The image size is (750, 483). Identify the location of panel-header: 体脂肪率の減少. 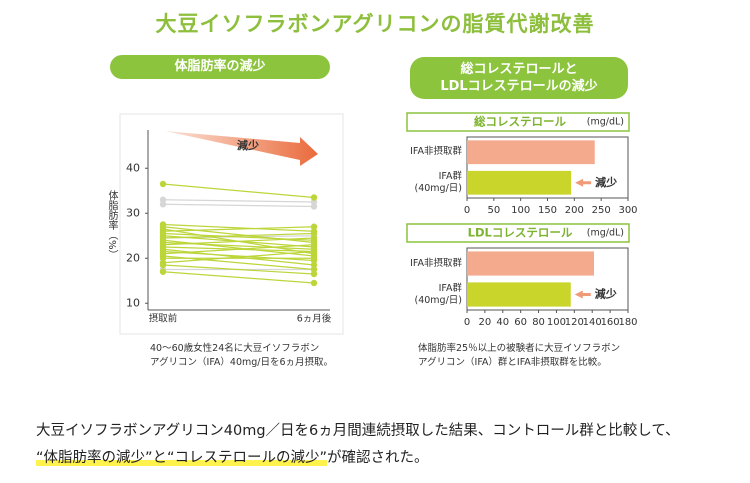
(220, 66).